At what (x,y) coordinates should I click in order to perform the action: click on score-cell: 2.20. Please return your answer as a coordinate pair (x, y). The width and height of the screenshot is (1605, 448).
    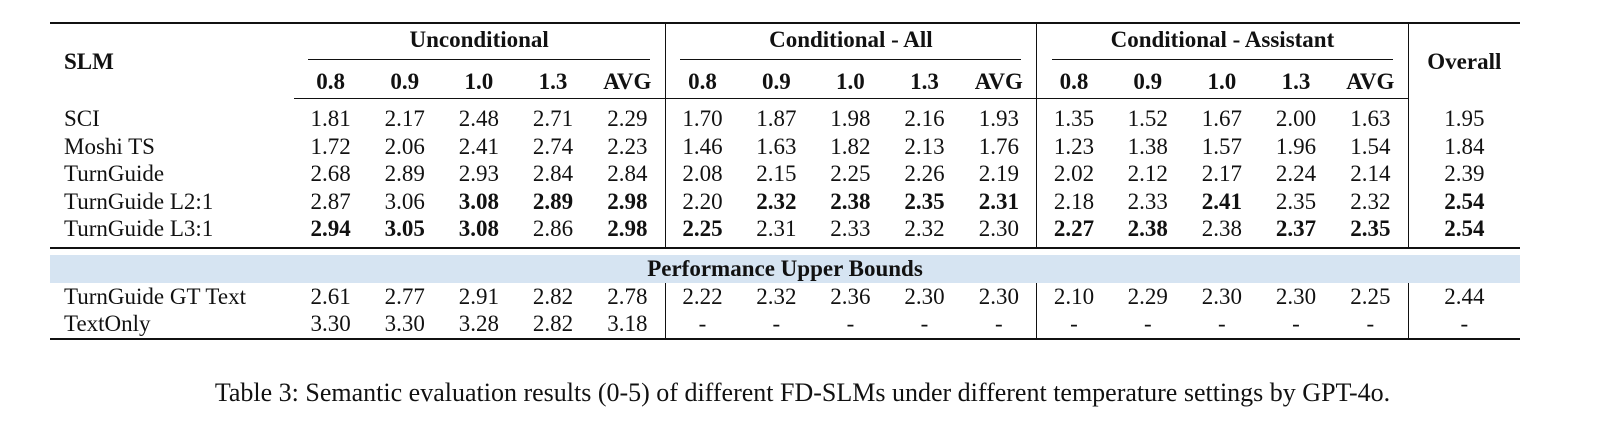
    Looking at the image, I should click on (702, 201).